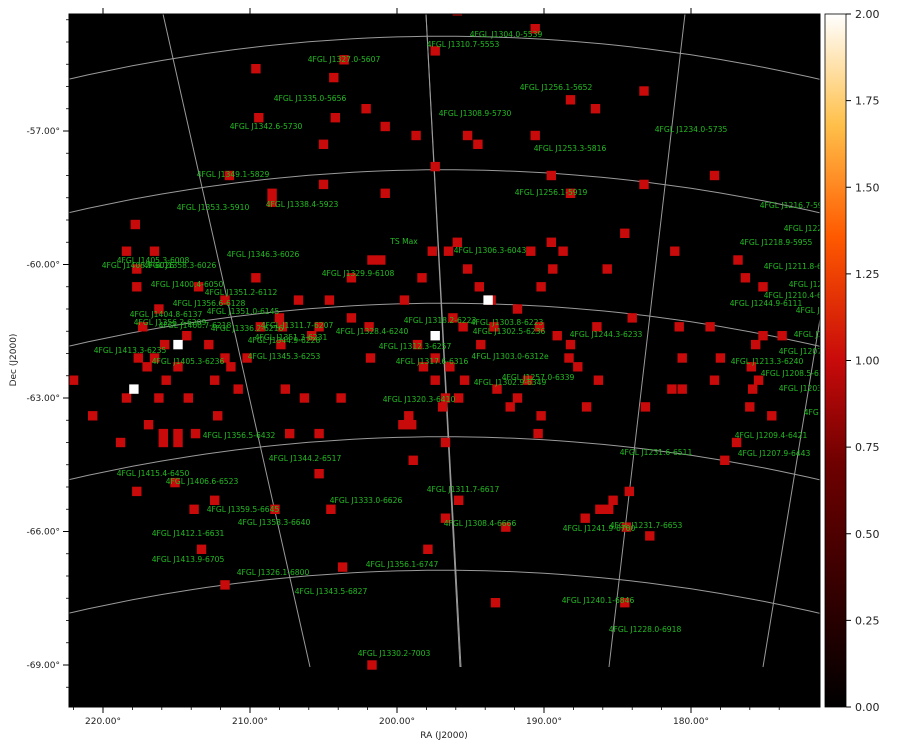 The width and height of the screenshot is (902, 750). What do you see at coordinates (103, 722) in the screenshot?
I see `x-tick-label: 220.00°` at bounding box center [103, 722].